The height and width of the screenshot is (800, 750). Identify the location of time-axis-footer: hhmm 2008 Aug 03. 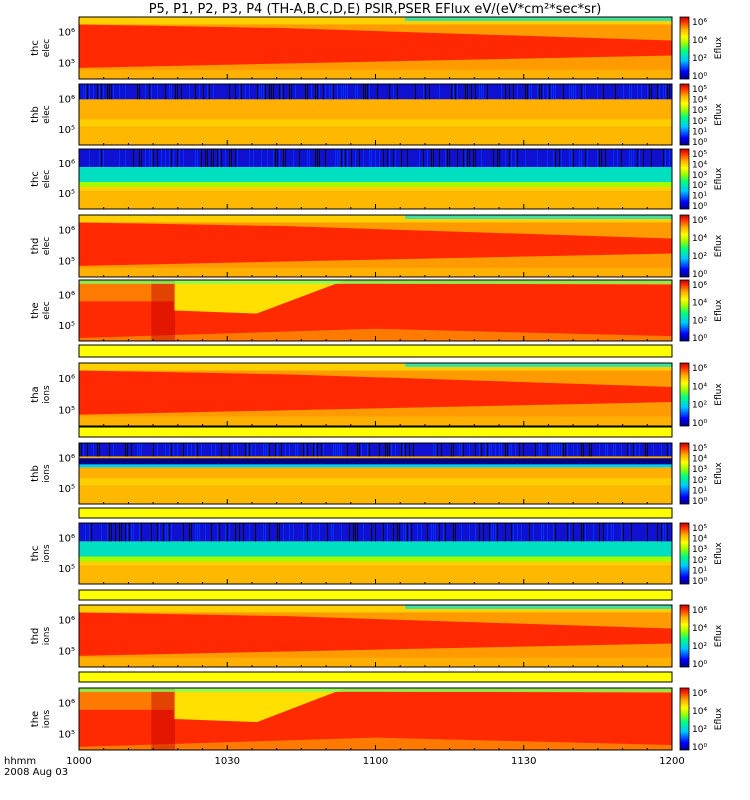
(36, 767).